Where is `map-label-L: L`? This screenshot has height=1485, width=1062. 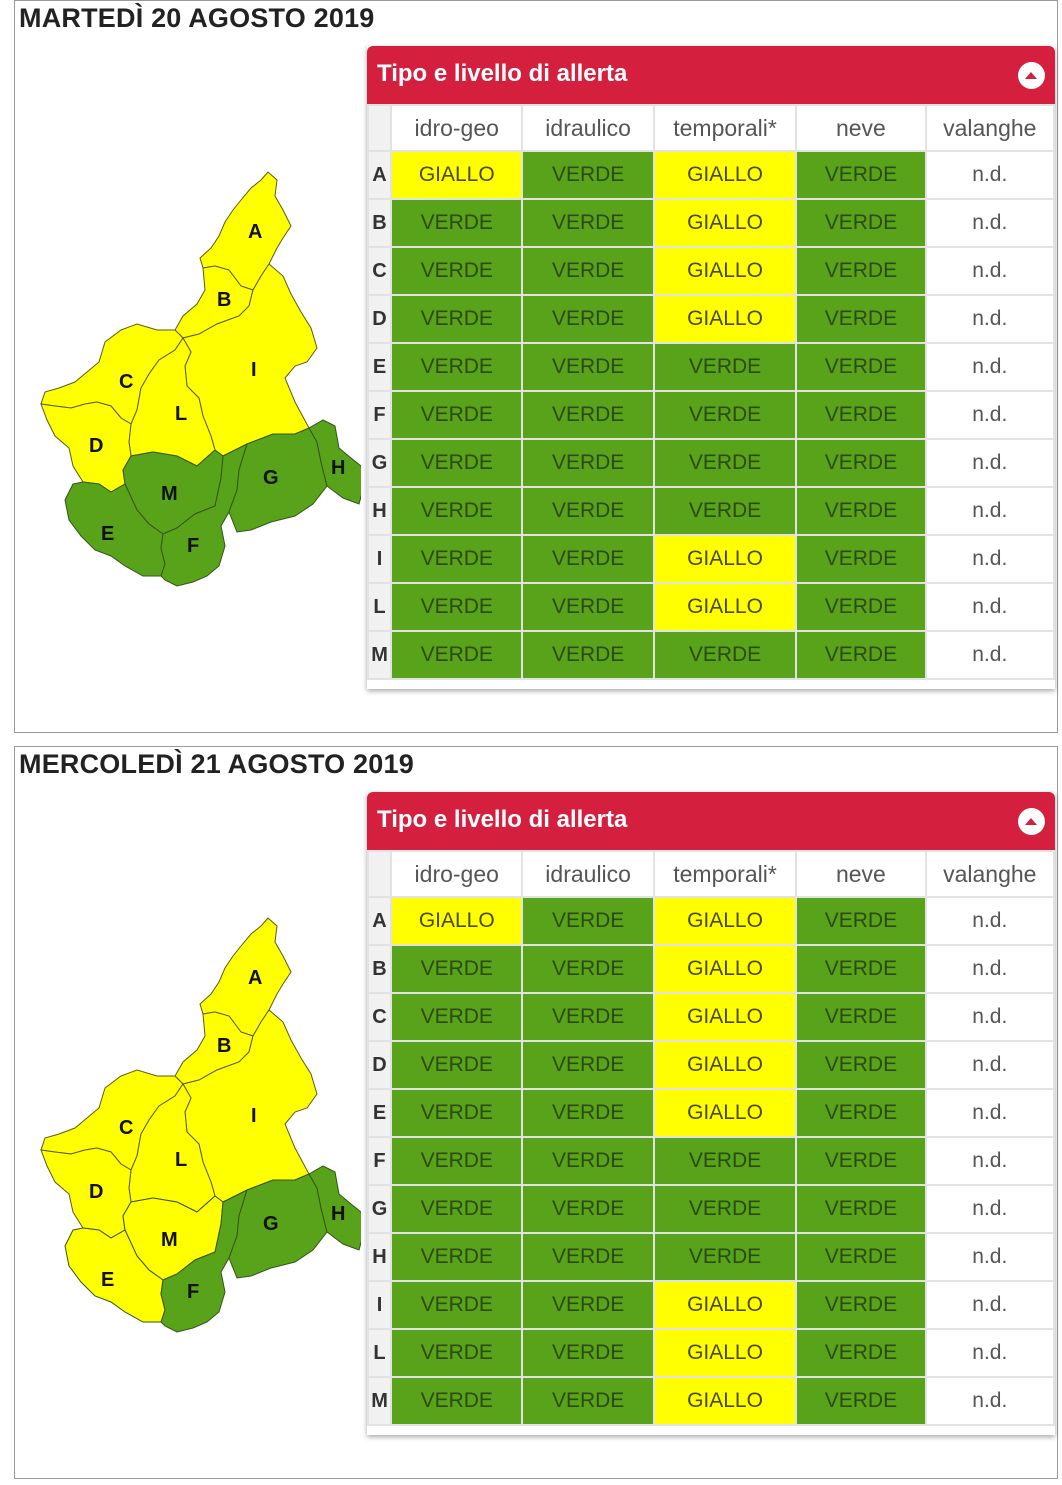
map-label-L: L is located at coordinates (181, 414).